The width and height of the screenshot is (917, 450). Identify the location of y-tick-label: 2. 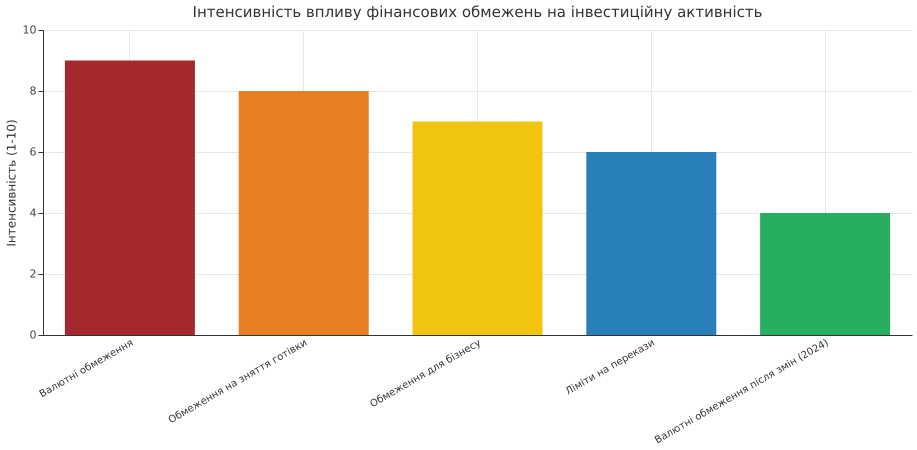
(33, 274).